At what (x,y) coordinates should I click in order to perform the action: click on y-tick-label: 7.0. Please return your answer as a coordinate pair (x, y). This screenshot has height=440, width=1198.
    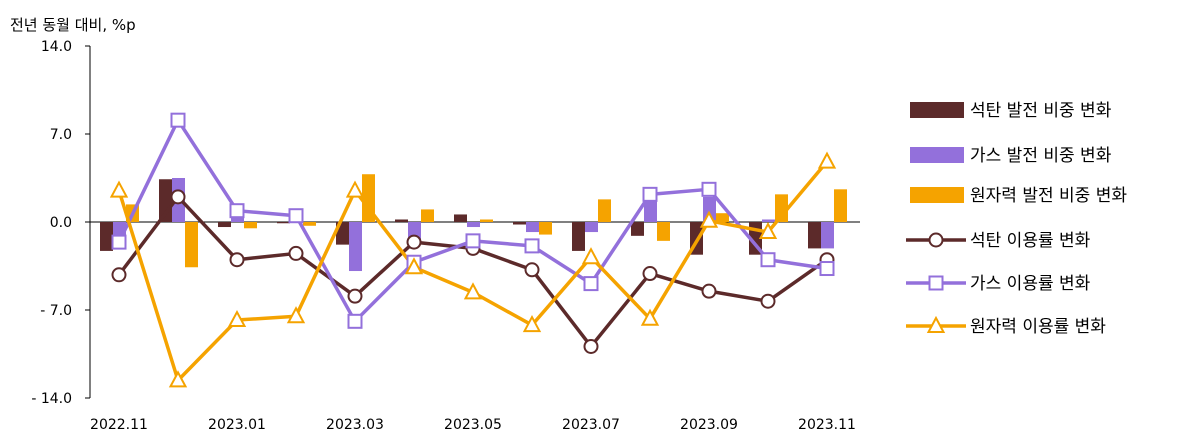
    Looking at the image, I should click on (61, 135).